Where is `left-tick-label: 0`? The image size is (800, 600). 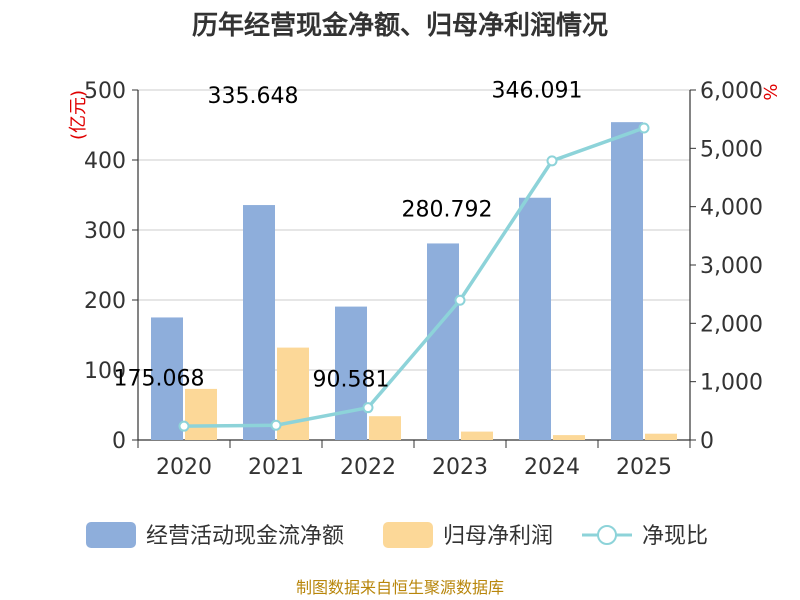 left-tick-label: 0 is located at coordinates (119, 441).